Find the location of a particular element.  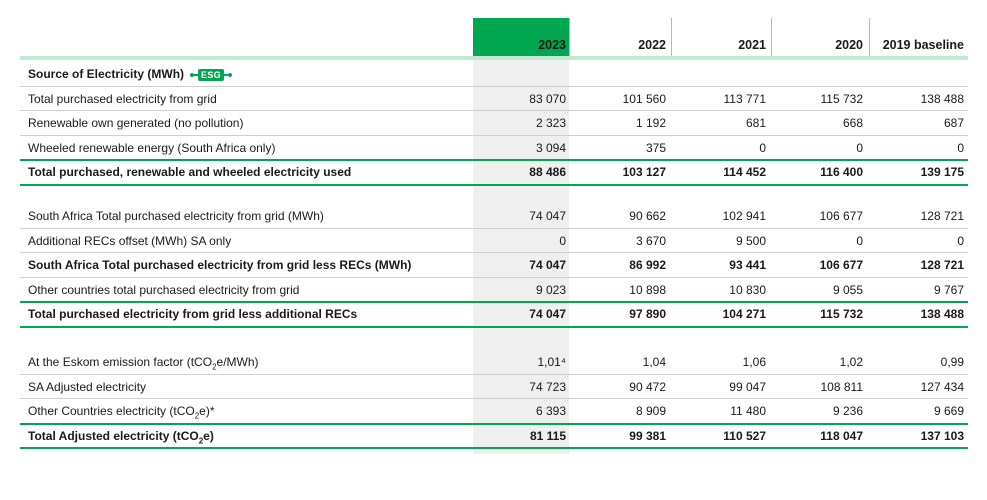

year-header: 2019 baseline is located at coordinates (923, 45).